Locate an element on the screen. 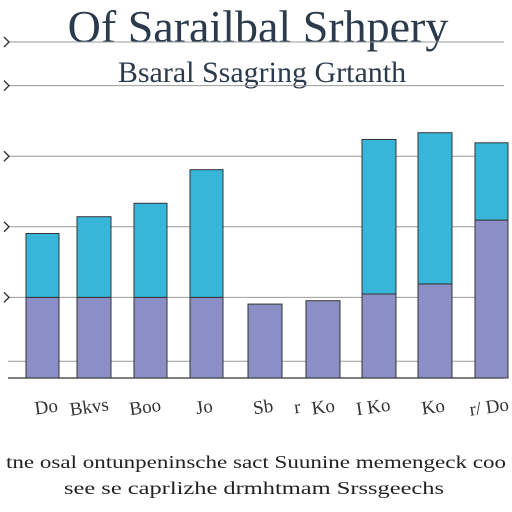  x-tick-label: r/ Do is located at coordinates (489, 407).